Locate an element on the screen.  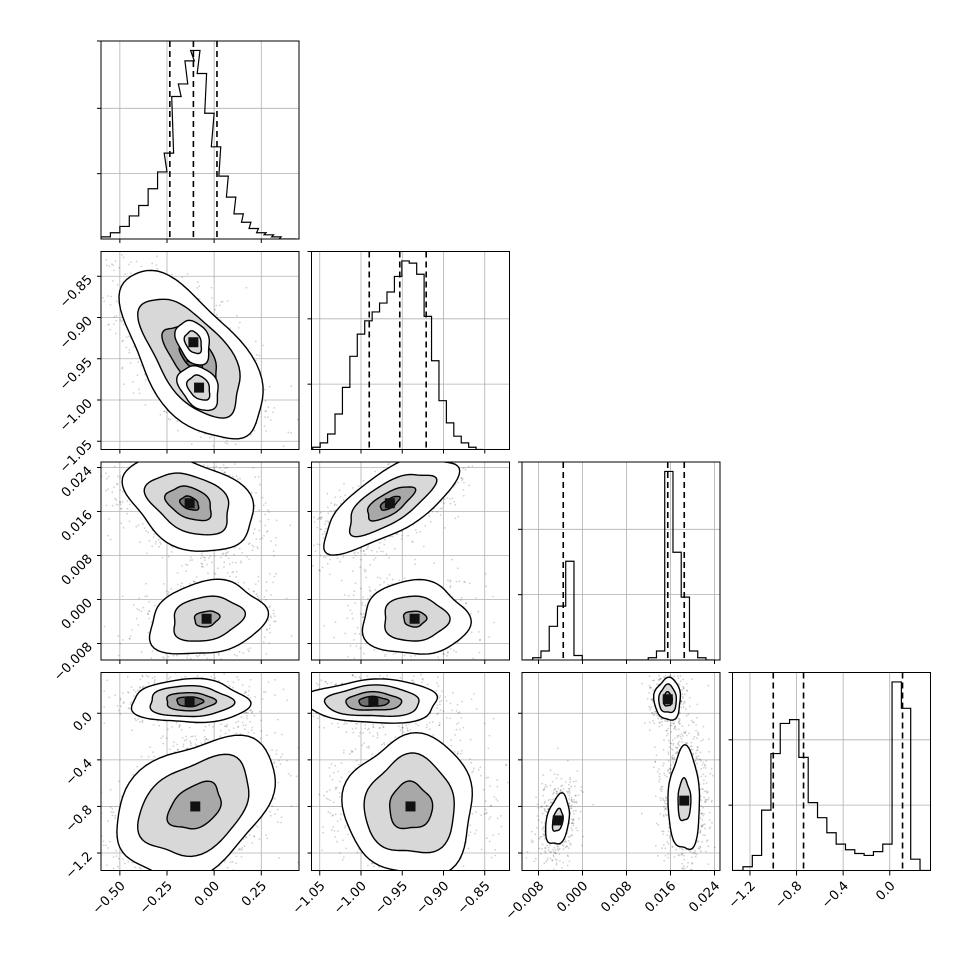
panel-frame is located at coordinates (621, 561).